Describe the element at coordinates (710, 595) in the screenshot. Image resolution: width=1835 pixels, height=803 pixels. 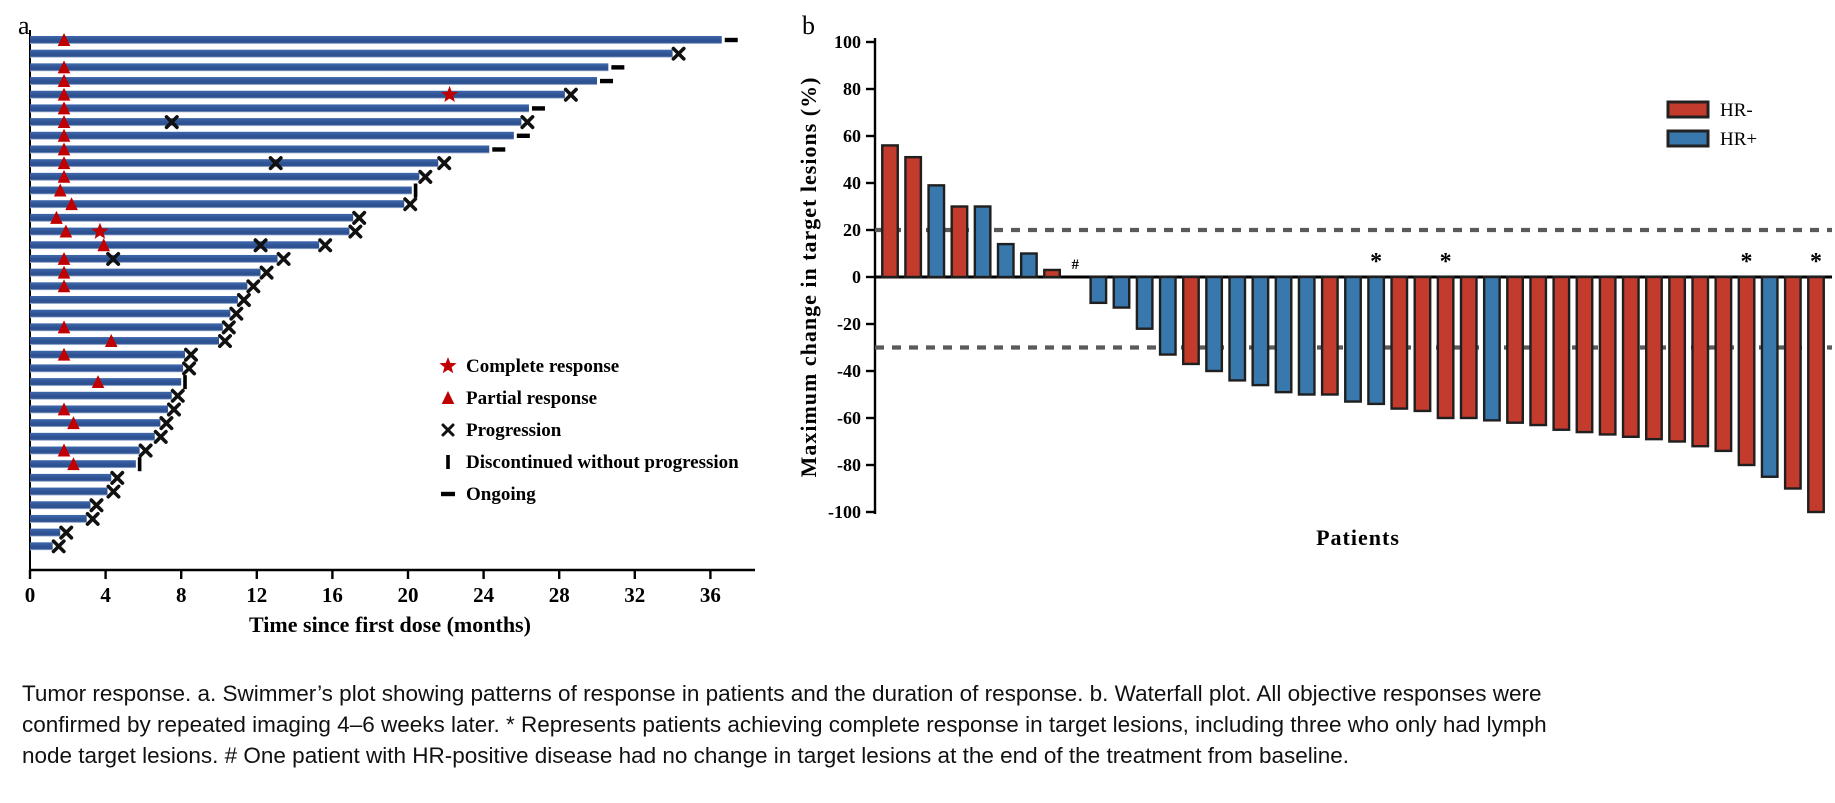
I see `swimmer-x-tick-label: 36` at that location.